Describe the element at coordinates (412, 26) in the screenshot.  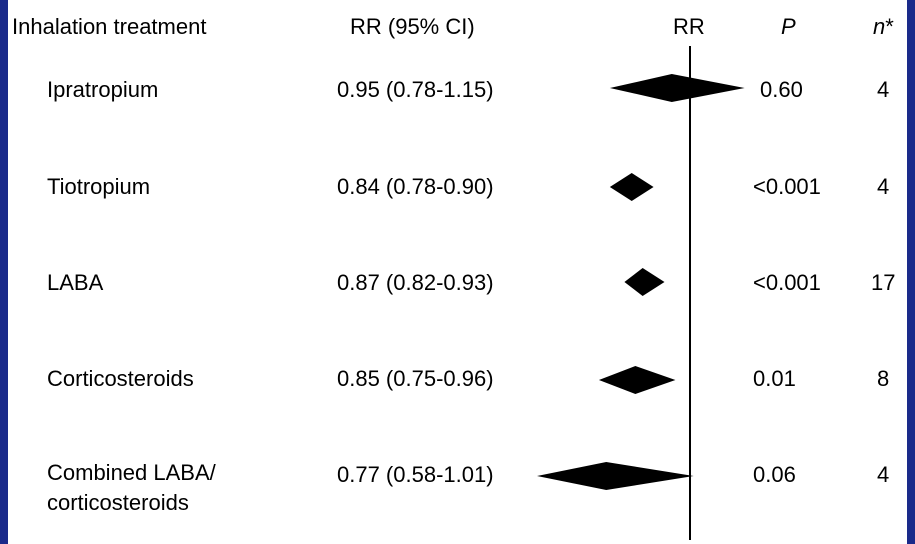
I see `header-rr-ci: RR (95% CI)` at that location.